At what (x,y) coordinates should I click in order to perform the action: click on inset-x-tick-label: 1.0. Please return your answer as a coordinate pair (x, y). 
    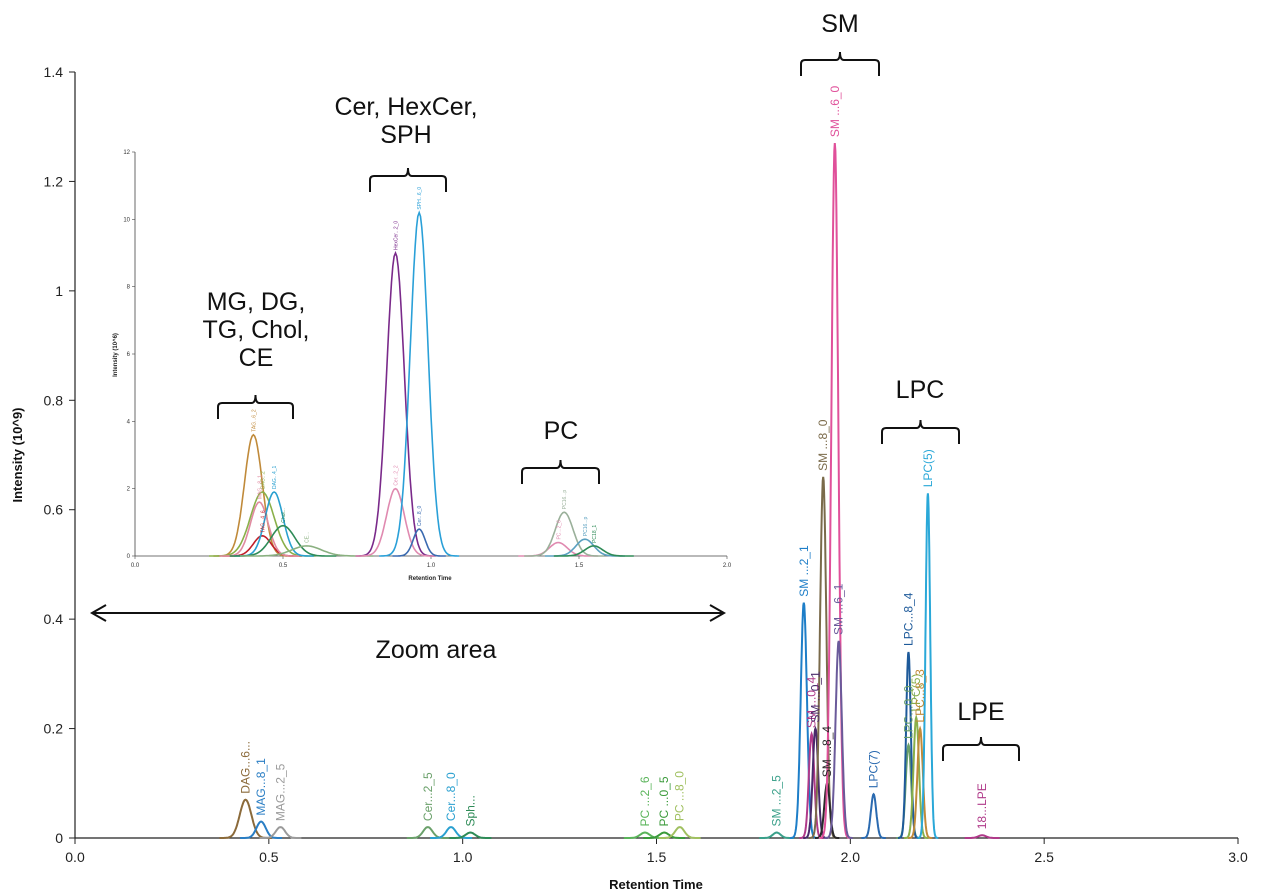
    Looking at the image, I should click on (431, 566).